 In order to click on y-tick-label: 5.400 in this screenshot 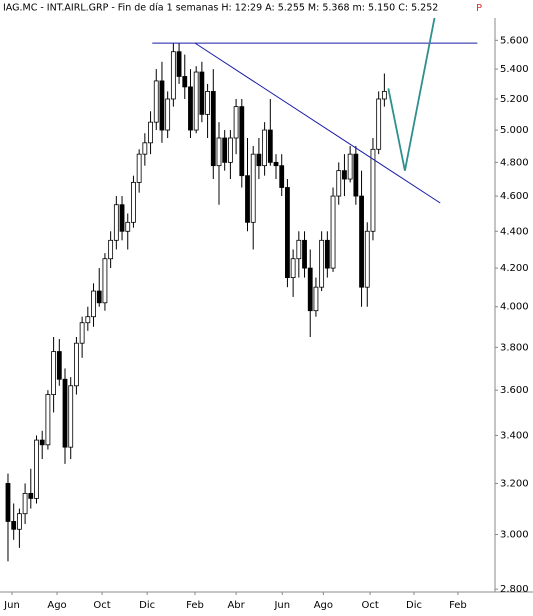, I will do `click(514, 69)`.